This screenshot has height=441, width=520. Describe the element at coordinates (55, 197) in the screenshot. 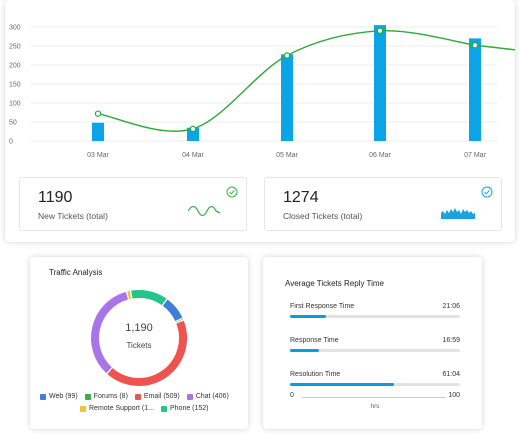

I see `new-tickets-value: 1190` at that location.